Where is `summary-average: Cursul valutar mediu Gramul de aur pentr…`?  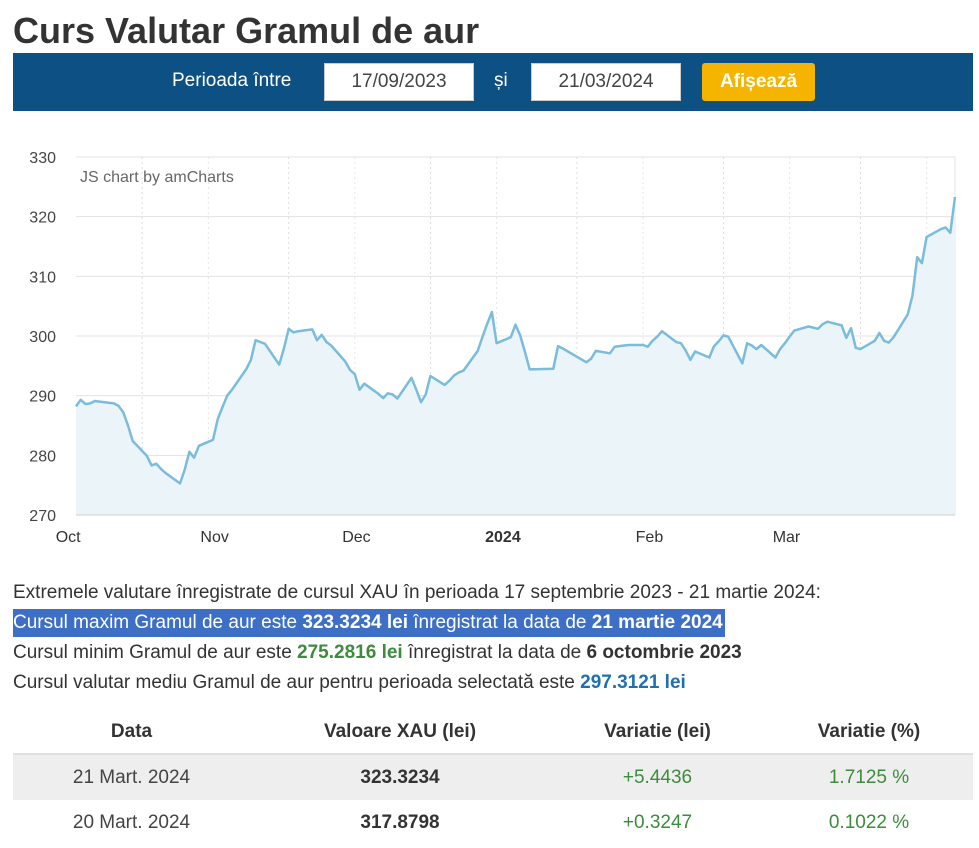 summary-average: Cursul valutar mediu Gramul de aur pentr… is located at coordinates (349, 682).